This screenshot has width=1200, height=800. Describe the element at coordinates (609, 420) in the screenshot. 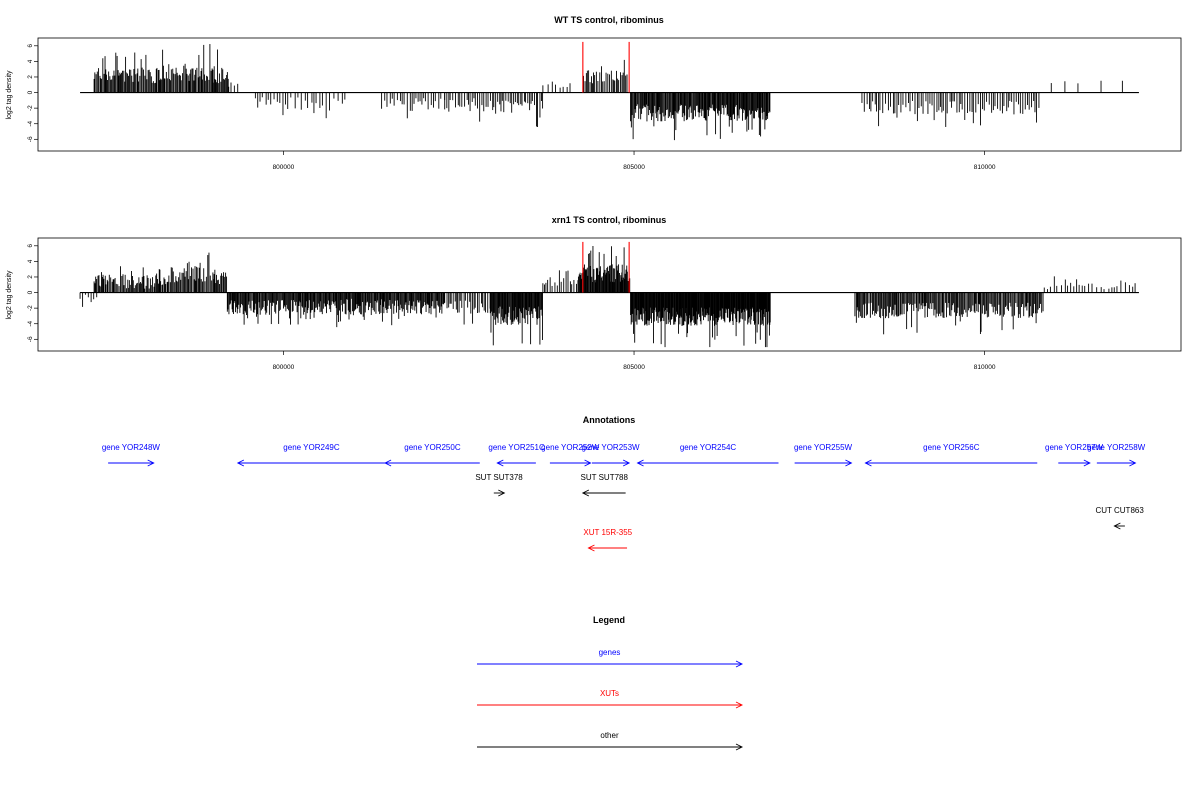

I see `annotations-title: Annotations` at that location.